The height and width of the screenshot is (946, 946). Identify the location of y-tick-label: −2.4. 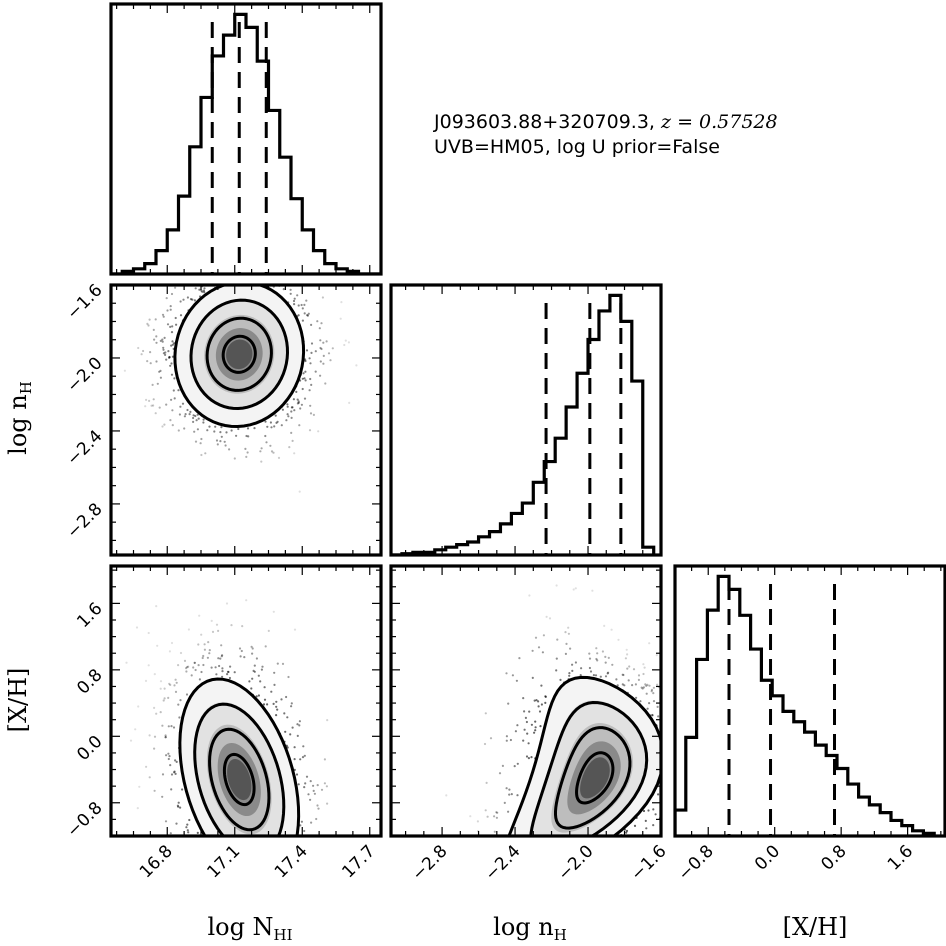
(84, 447).